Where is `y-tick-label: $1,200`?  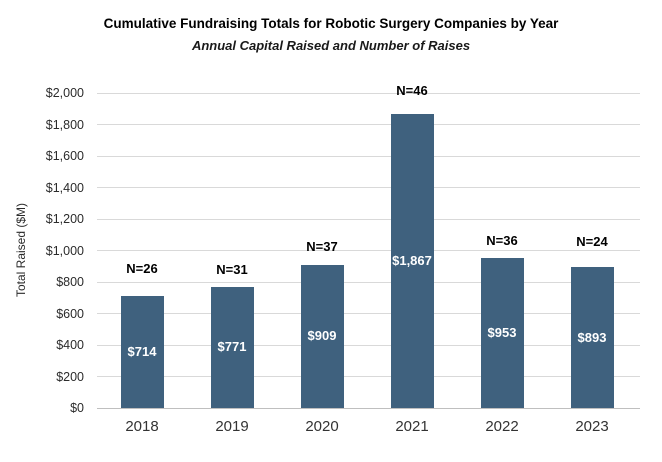 y-tick-label: $1,200 is located at coordinates (64, 219).